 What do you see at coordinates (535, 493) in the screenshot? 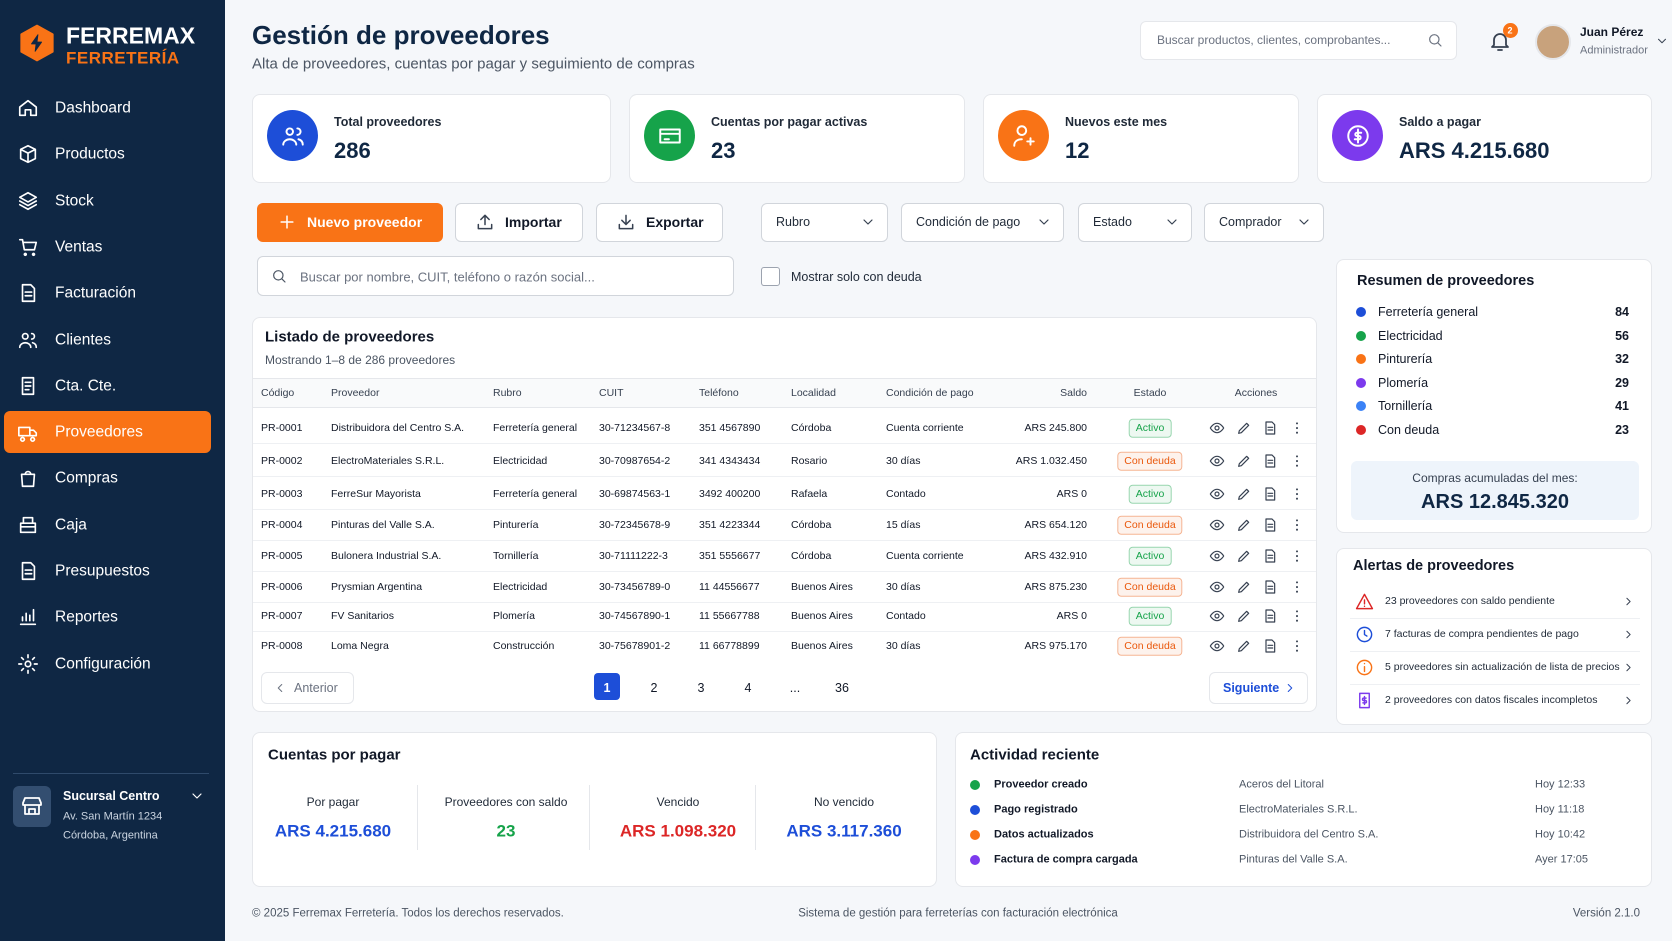
I see `table-cell: Ferretería general` at bounding box center [535, 493].